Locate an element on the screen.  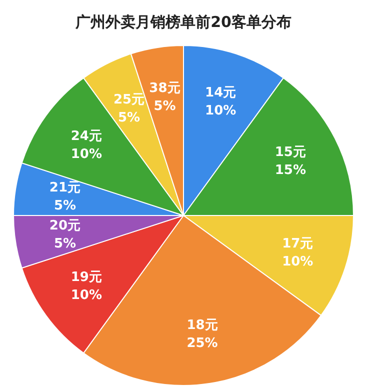
slice-label: 14元 is located at coordinates (220, 92).